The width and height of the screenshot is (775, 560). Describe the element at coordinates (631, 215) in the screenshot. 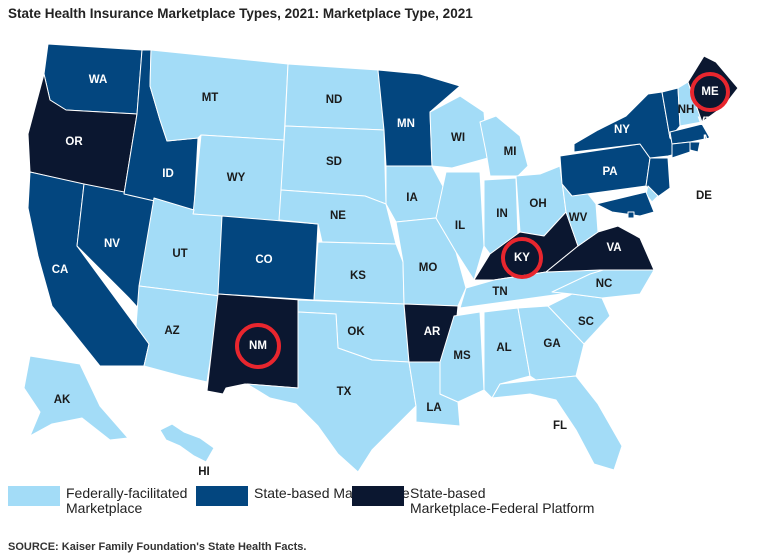

I see `state-dc` at that location.